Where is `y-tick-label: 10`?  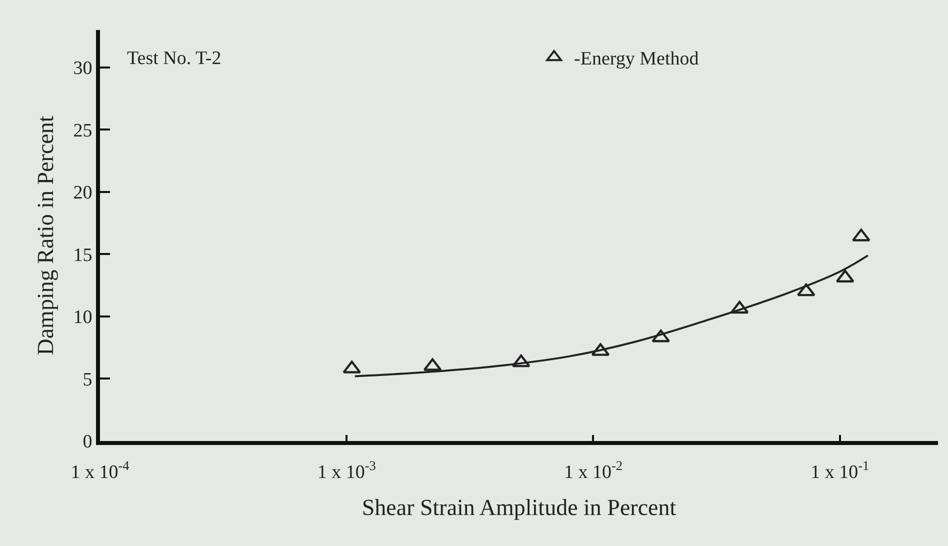
y-tick-label: 10 is located at coordinates (82, 317).